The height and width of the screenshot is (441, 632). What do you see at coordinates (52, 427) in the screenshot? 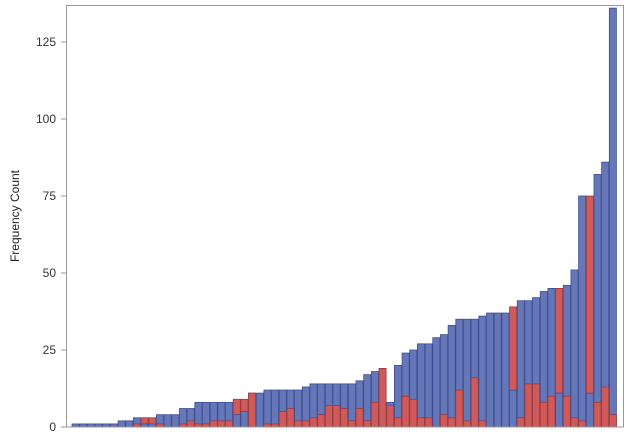
I see `y-tick-label: 0` at bounding box center [52, 427].